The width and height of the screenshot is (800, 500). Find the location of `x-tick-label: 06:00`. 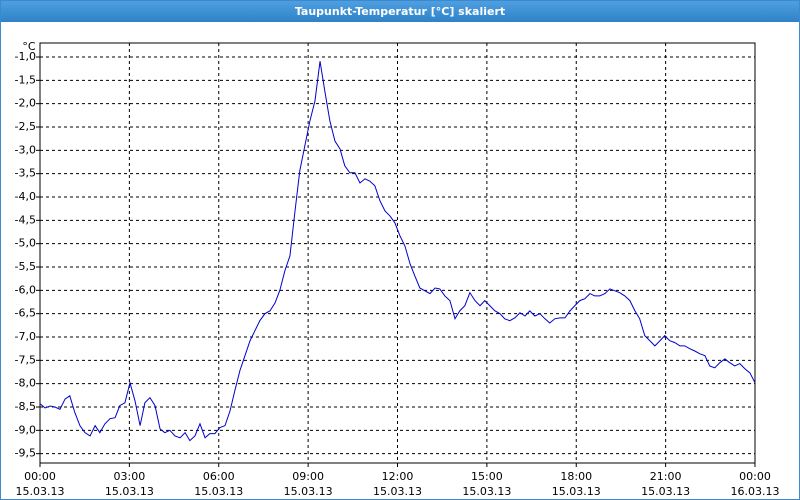

x-tick-label: 06:00 is located at coordinates (219, 476).